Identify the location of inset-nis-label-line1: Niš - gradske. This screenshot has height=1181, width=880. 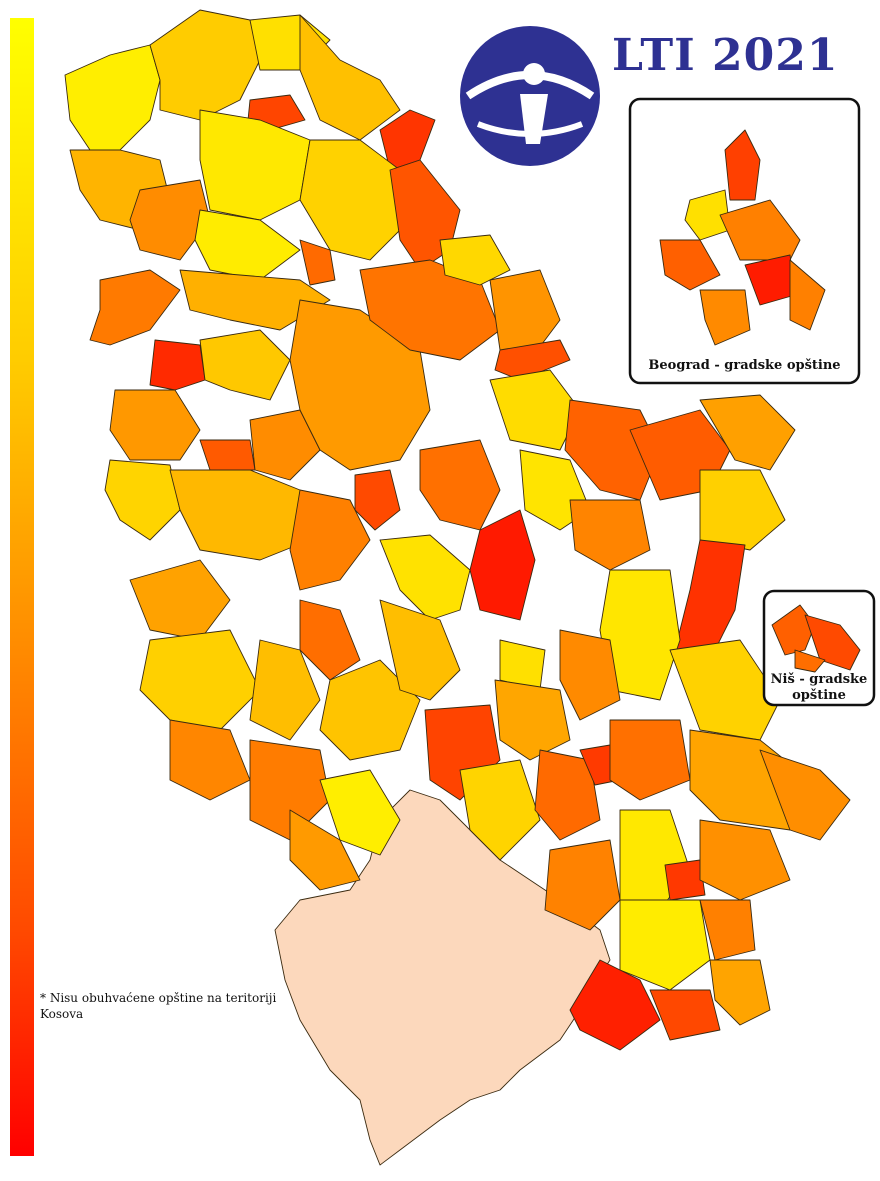
(819, 679).